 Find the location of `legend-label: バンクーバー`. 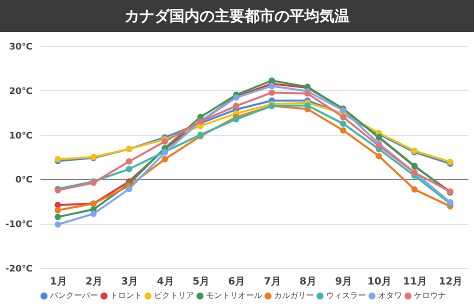

legend-label: バンクーバー is located at coordinates (73, 295).